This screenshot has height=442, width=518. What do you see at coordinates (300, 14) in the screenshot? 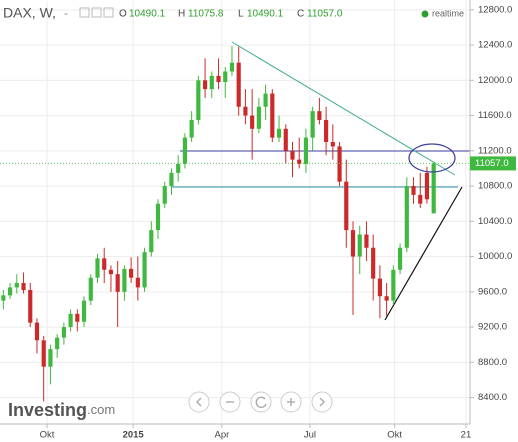
I see `ohlc-key: C` at bounding box center [300, 14].